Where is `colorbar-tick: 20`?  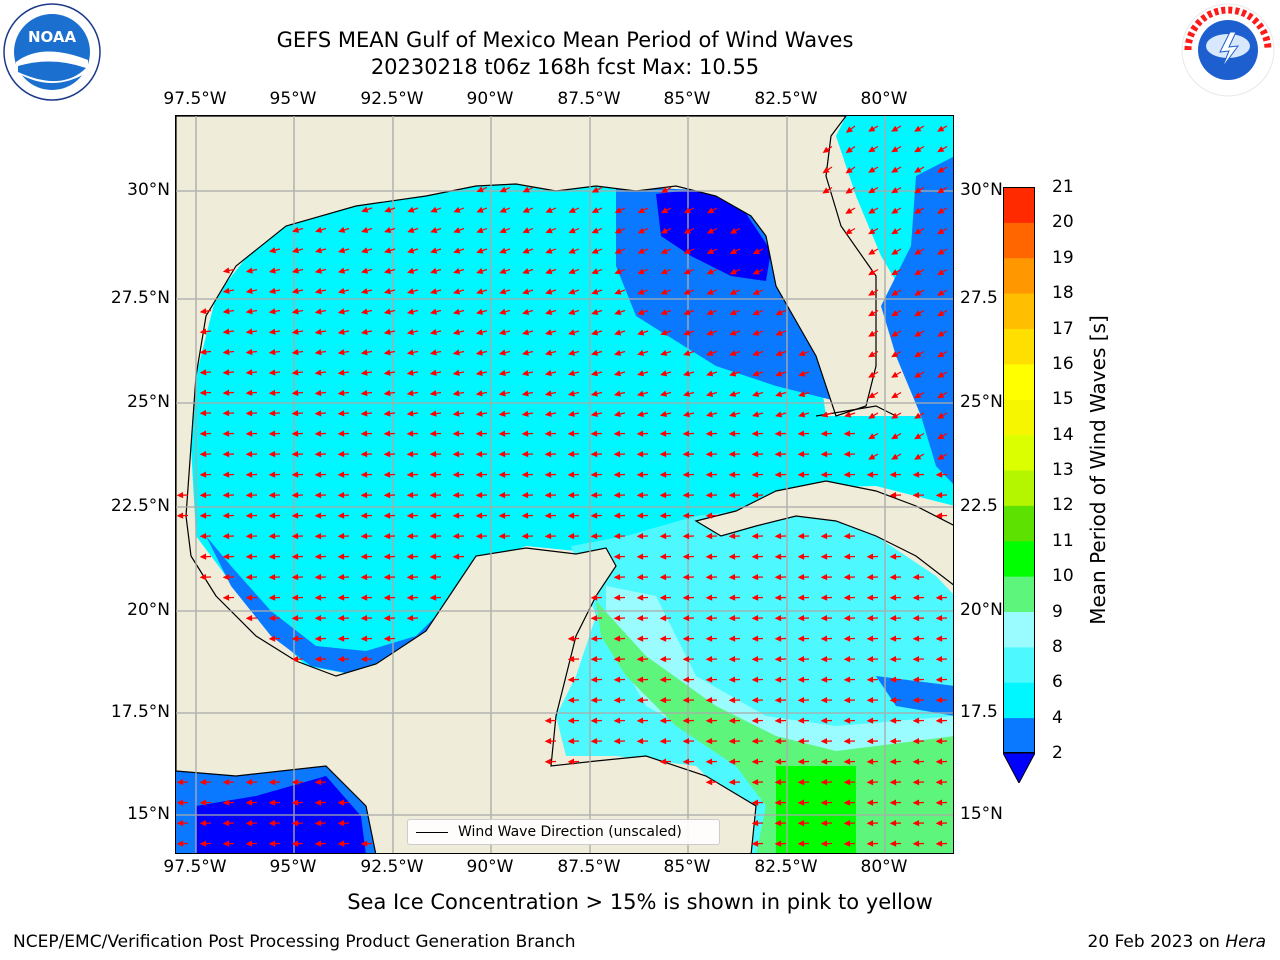
colorbar-tick: 20 is located at coordinates (1063, 222).